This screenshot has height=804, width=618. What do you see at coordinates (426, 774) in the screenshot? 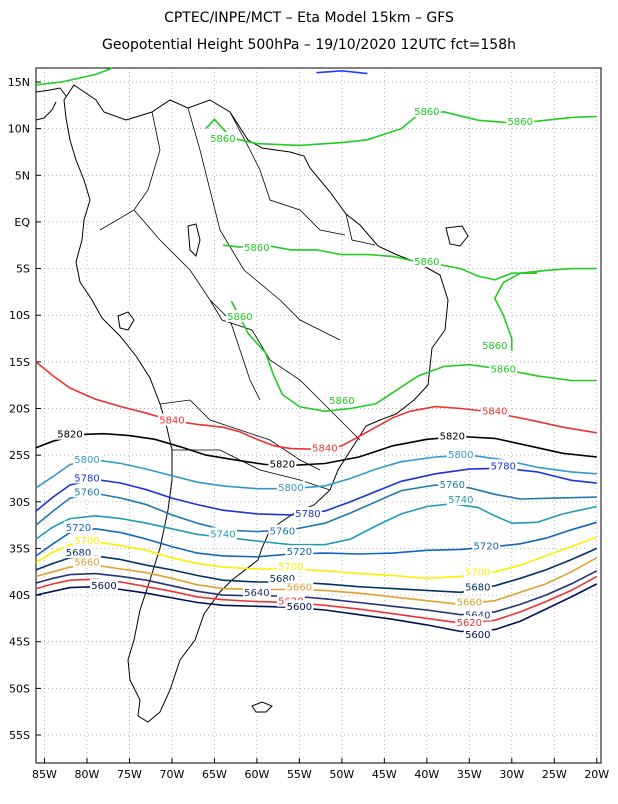
I see `lon-tick-label: 40W` at bounding box center [426, 774].